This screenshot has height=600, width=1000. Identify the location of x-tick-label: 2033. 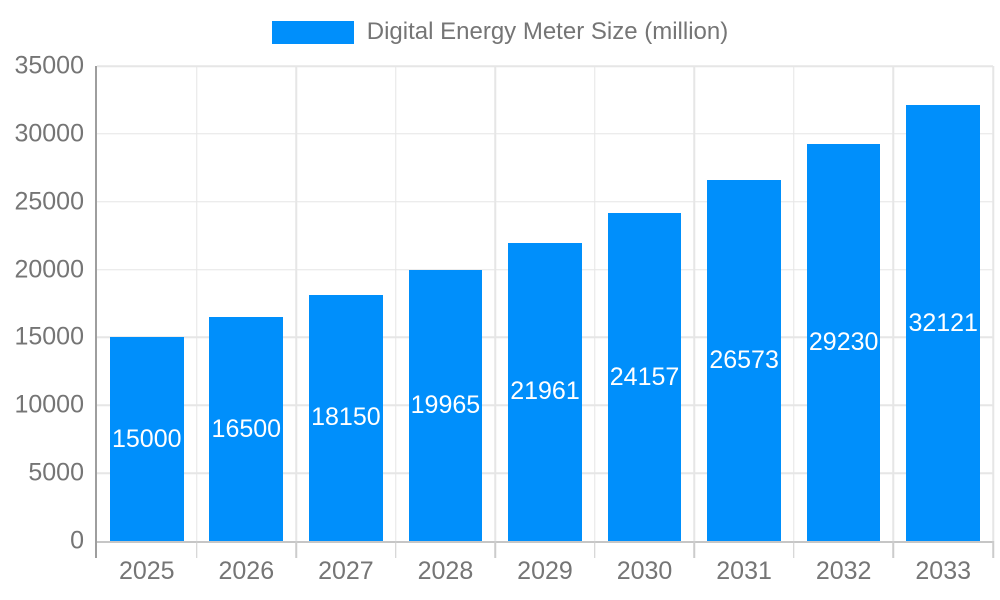
(943, 571).